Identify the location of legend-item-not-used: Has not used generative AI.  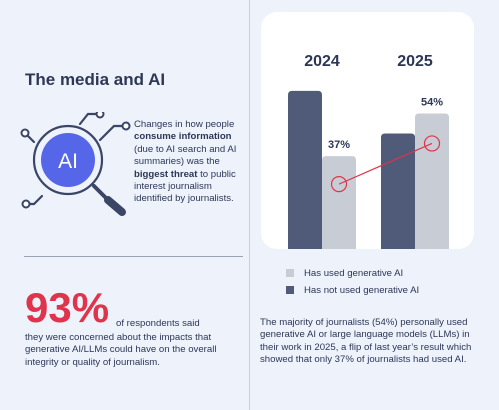
(352, 290).